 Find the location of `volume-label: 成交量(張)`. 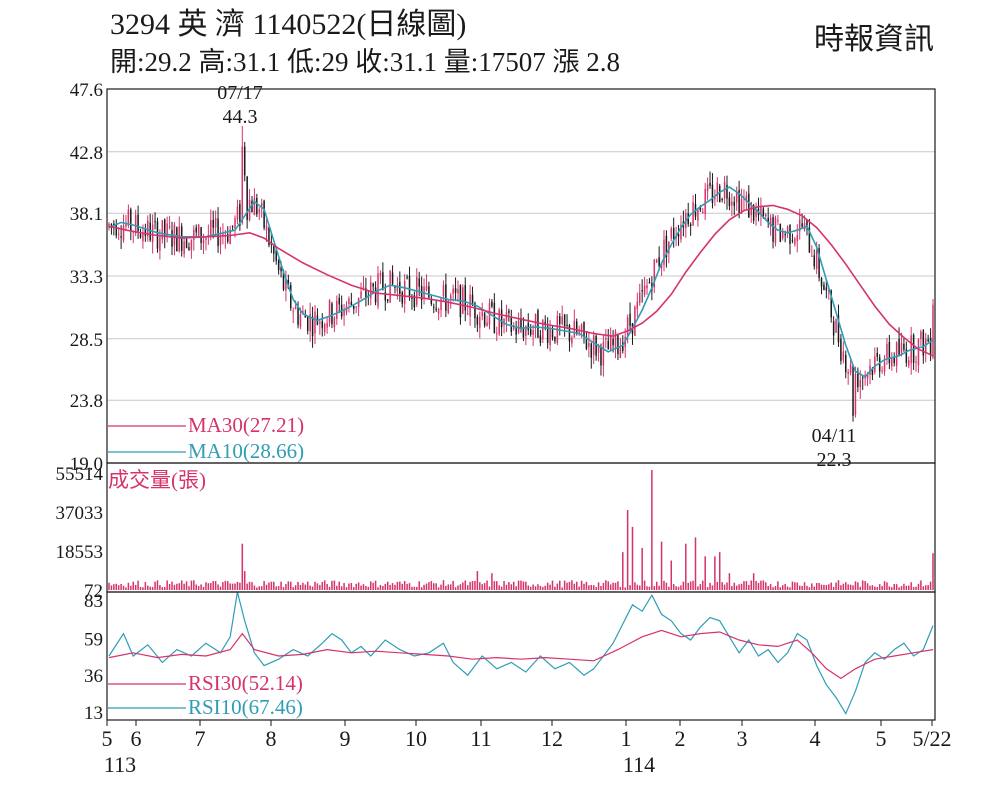

volume-label: 成交量(張) is located at coordinates (157, 480).